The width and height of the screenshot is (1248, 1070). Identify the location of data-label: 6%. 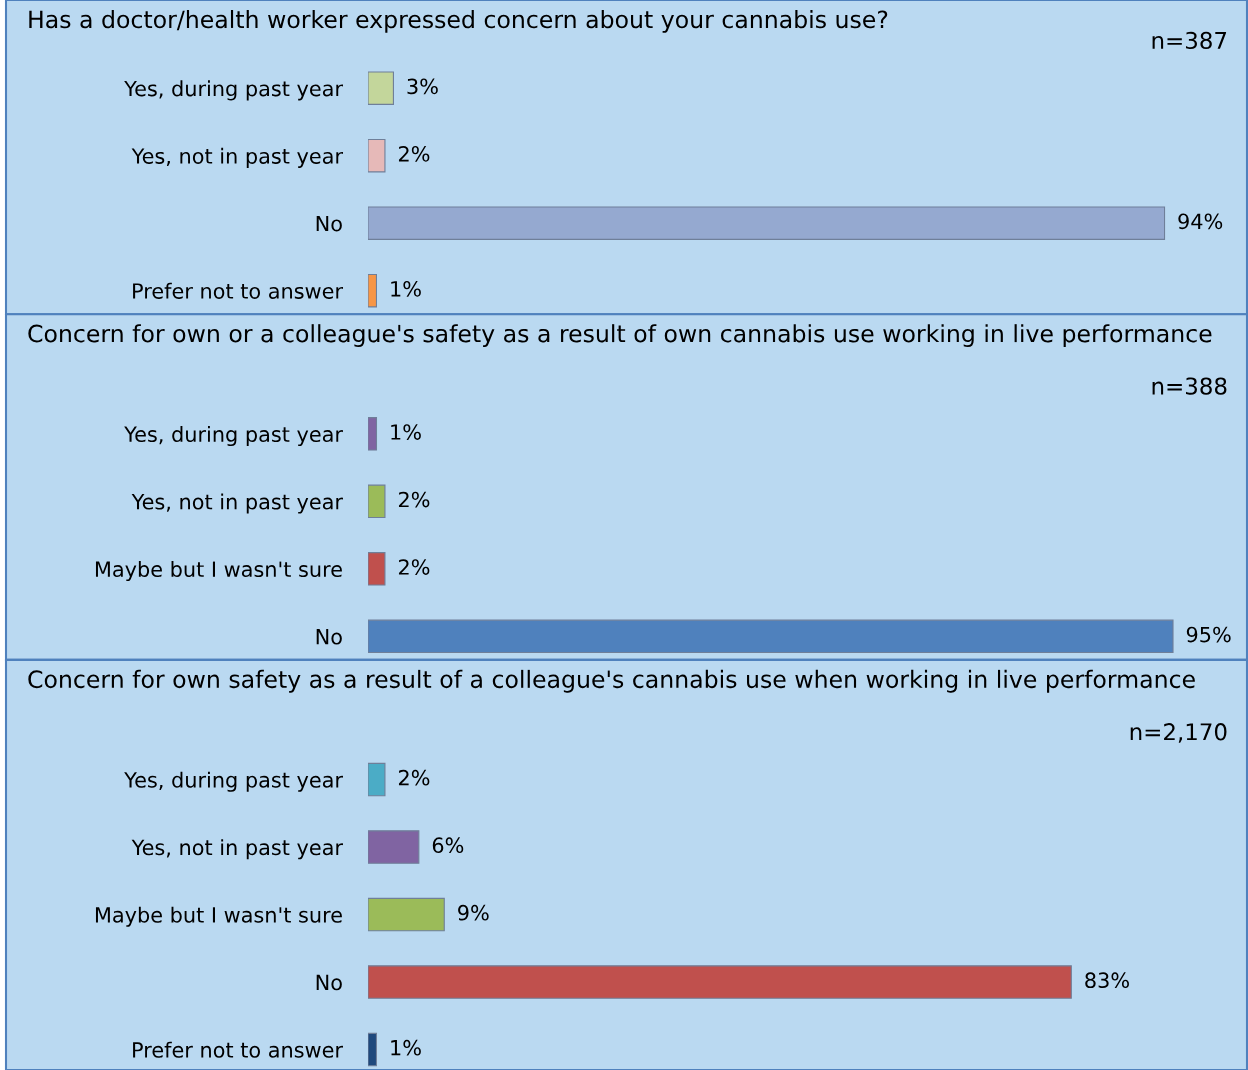
(448, 845).